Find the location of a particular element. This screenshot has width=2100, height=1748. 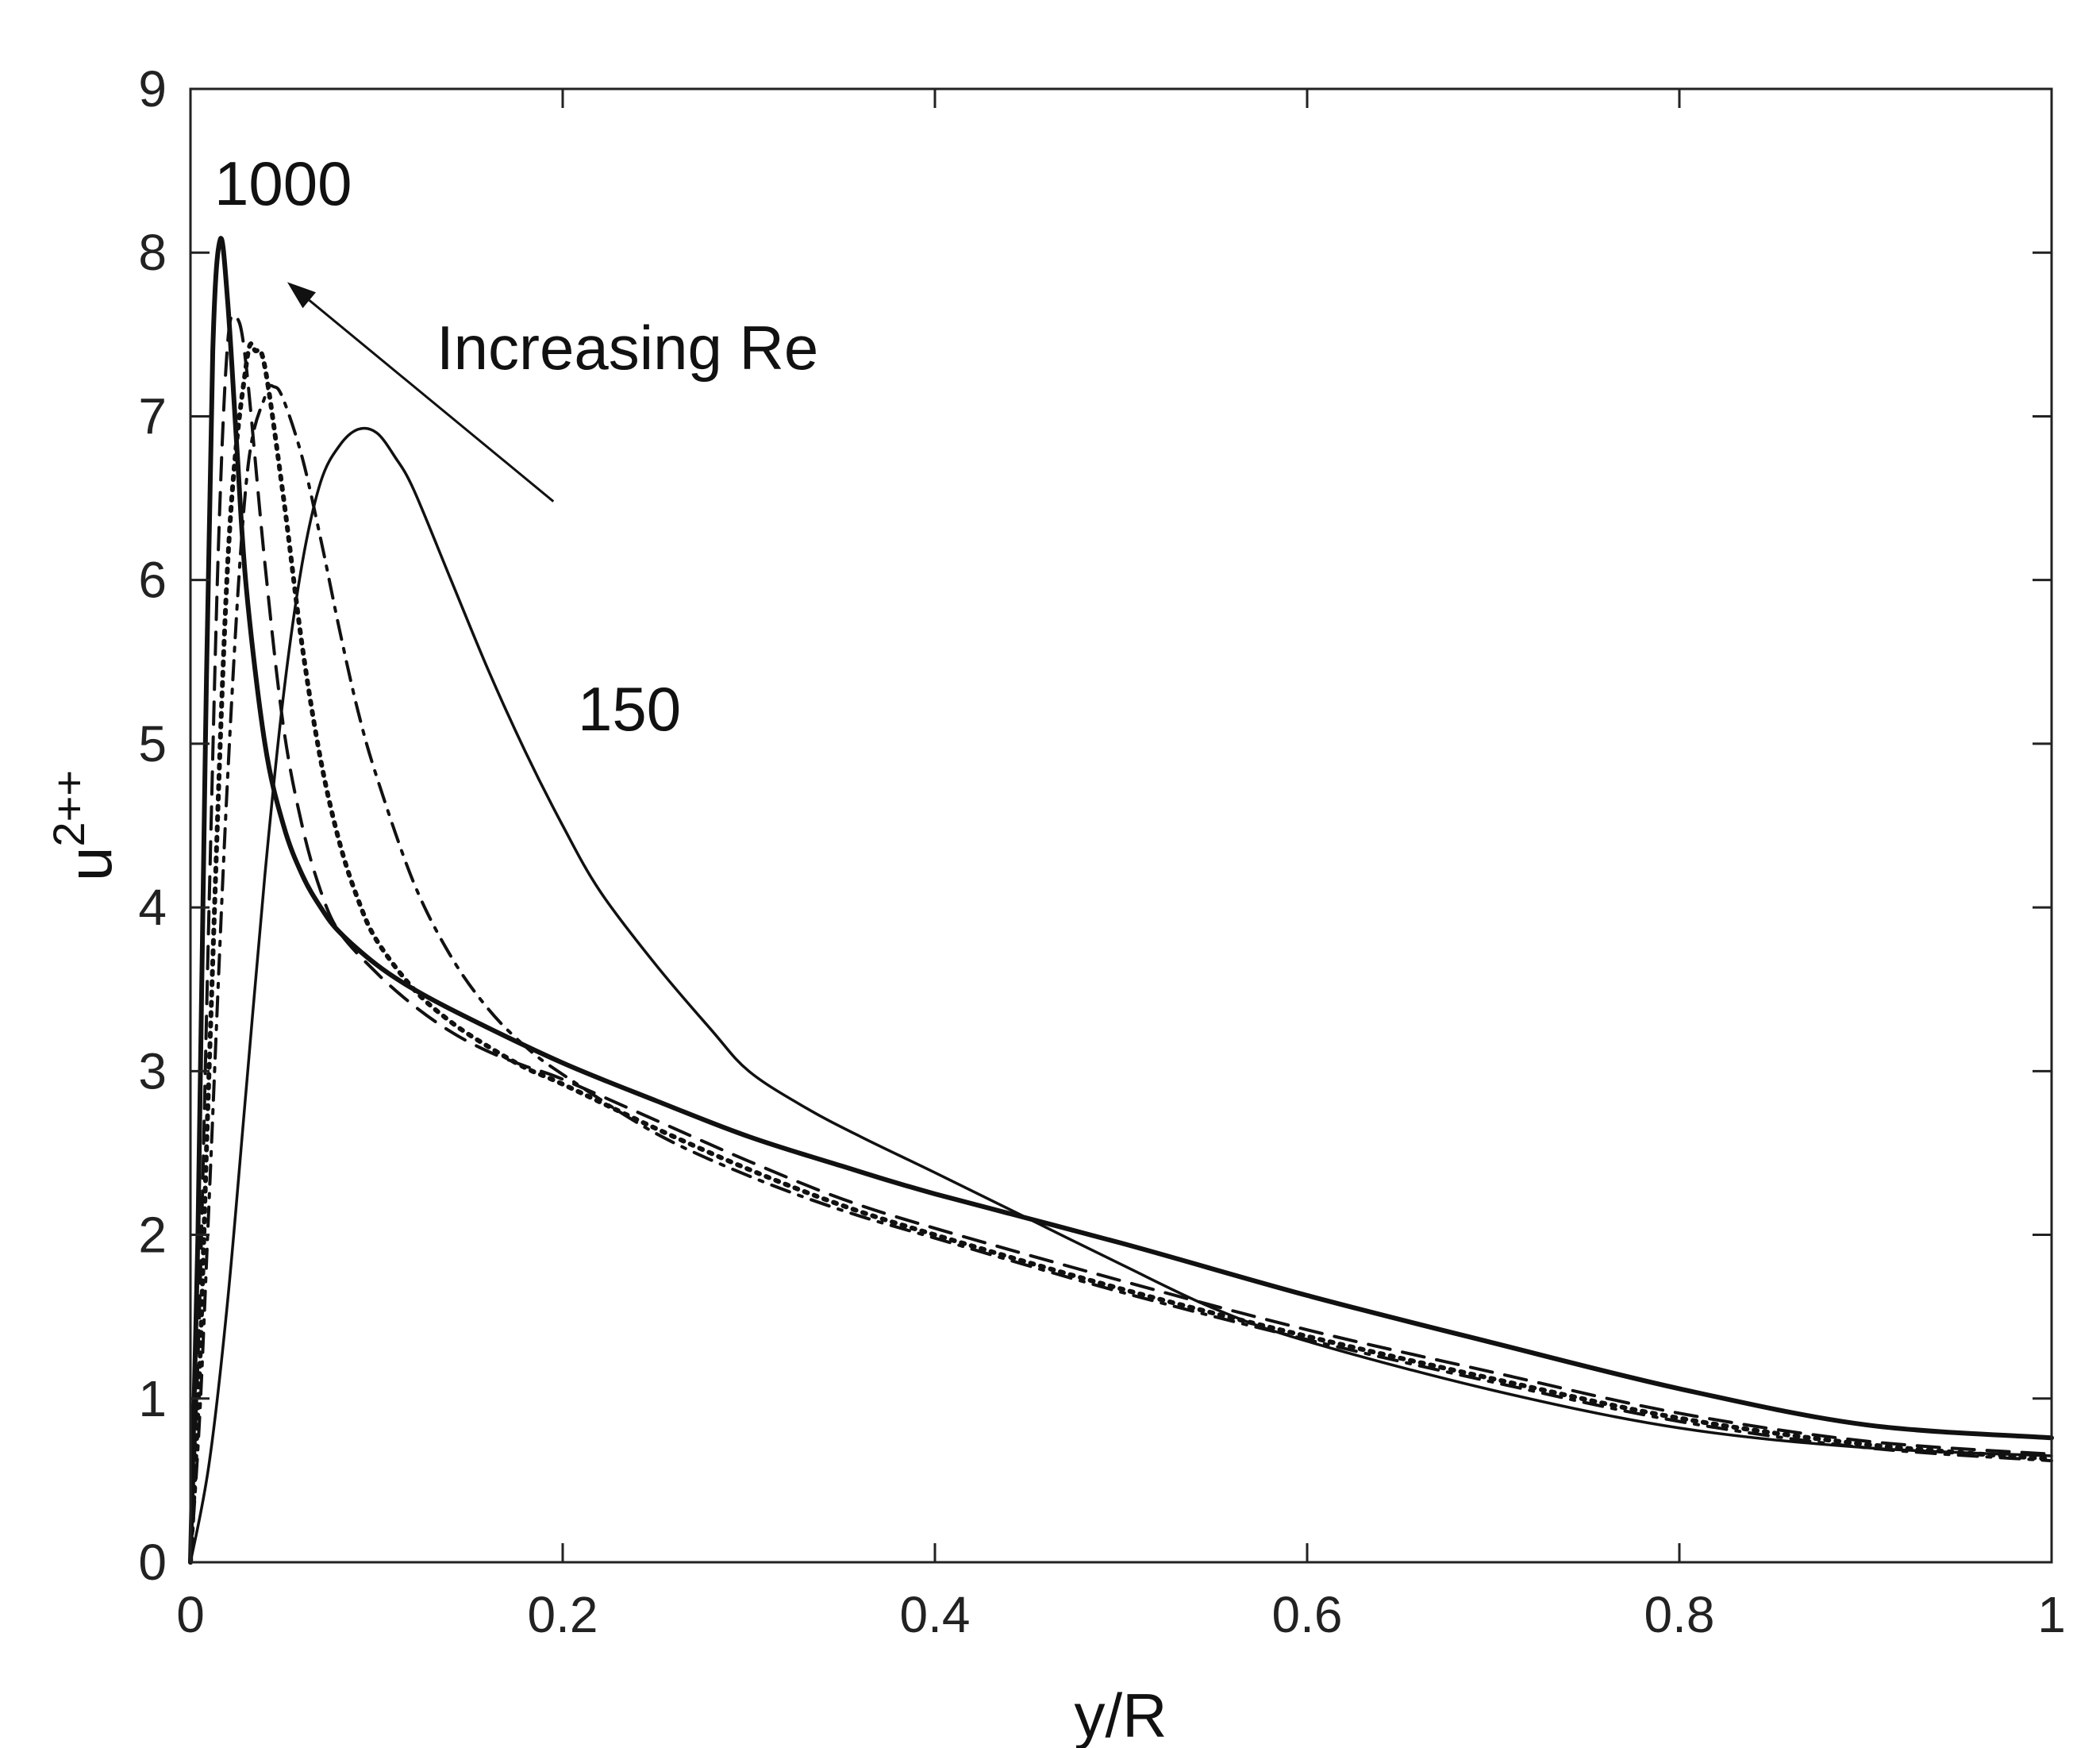

y-tick-label: 5 is located at coordinates (152, 743).